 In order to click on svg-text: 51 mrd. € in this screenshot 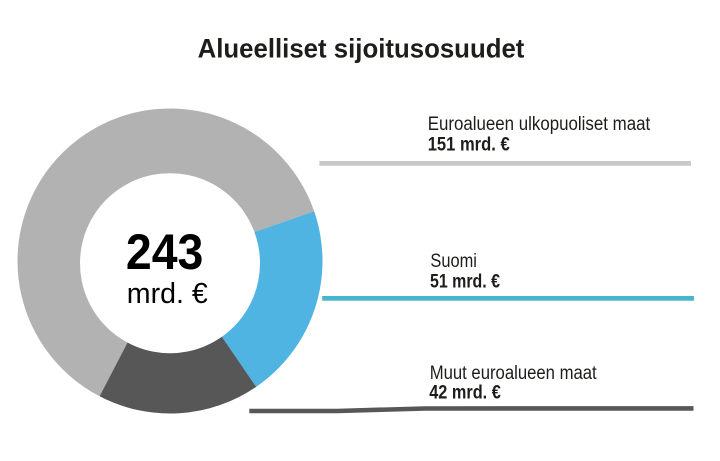, I will do `click(465, 281)`.